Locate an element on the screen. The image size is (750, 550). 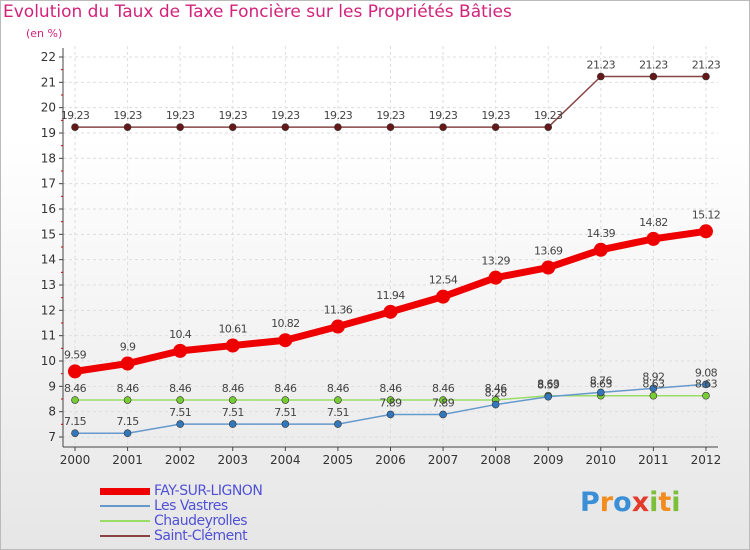
data-label: 15.12 is located at coordinates (706, 214).